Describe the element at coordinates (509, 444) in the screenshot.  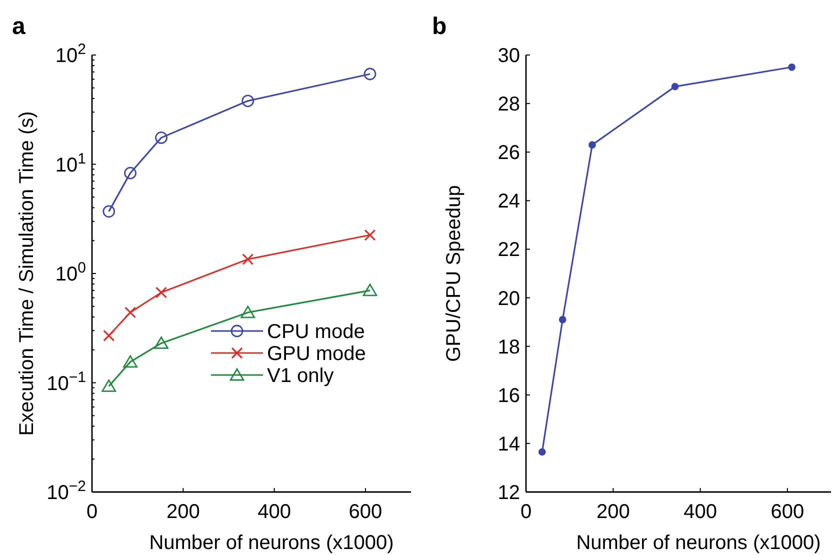
I see `y-tick-label: 14` at that location.